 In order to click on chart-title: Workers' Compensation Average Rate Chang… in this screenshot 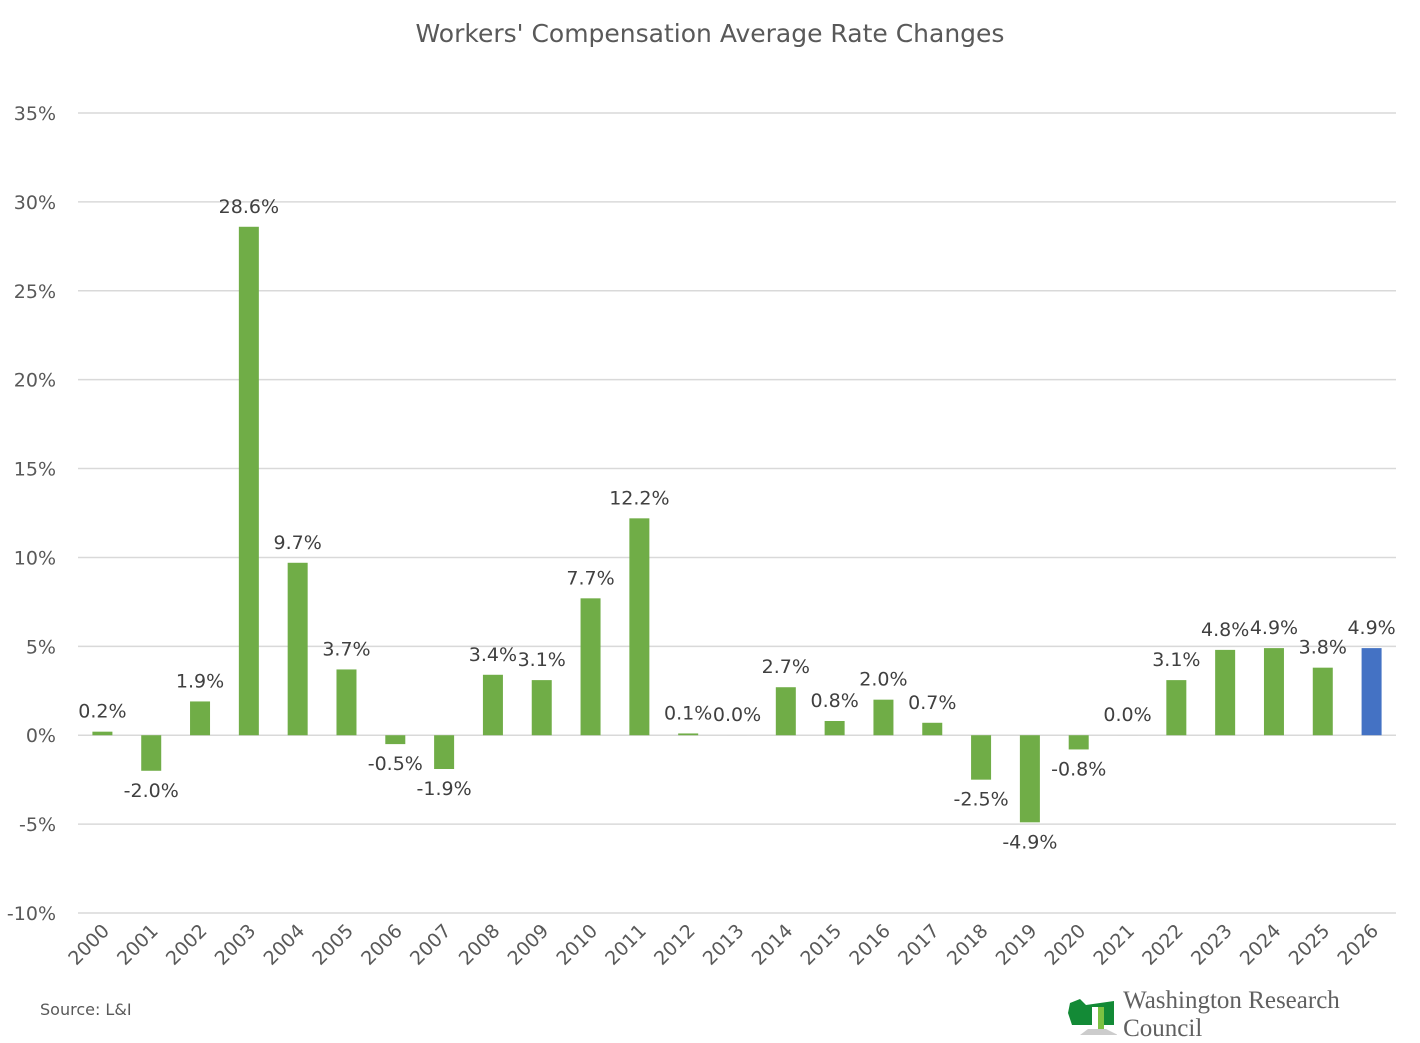, I will do `click(710, 33)`.